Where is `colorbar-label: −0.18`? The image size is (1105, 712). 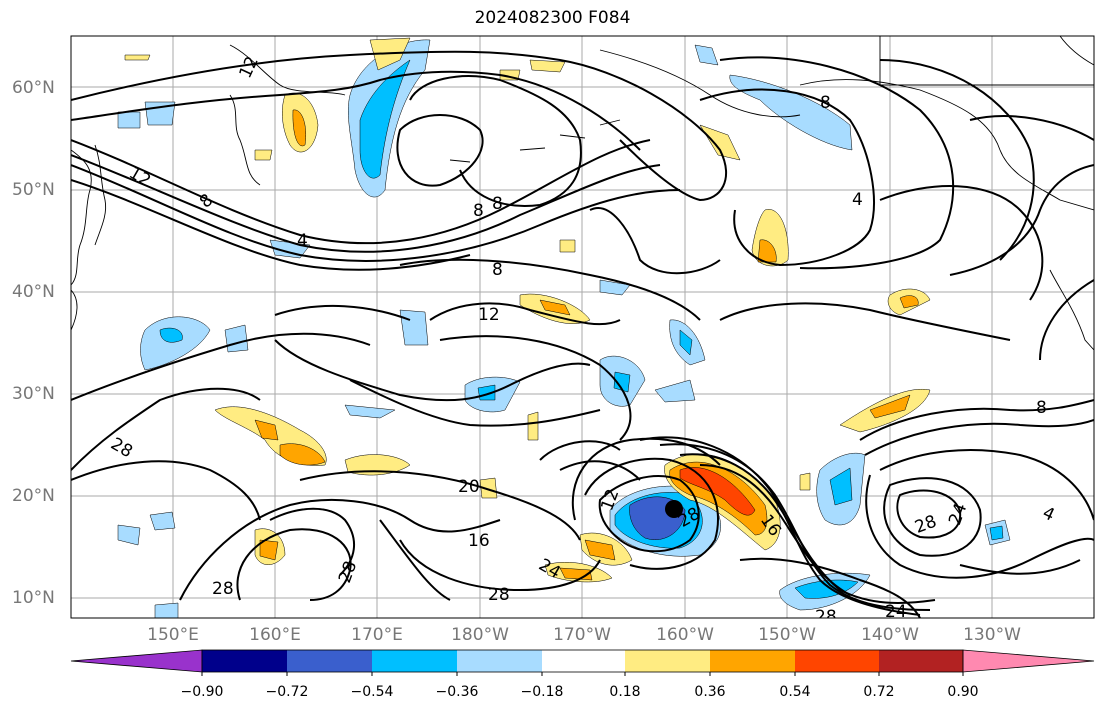 colorbar-label: −0.18 is located at coordinates (542, 692).